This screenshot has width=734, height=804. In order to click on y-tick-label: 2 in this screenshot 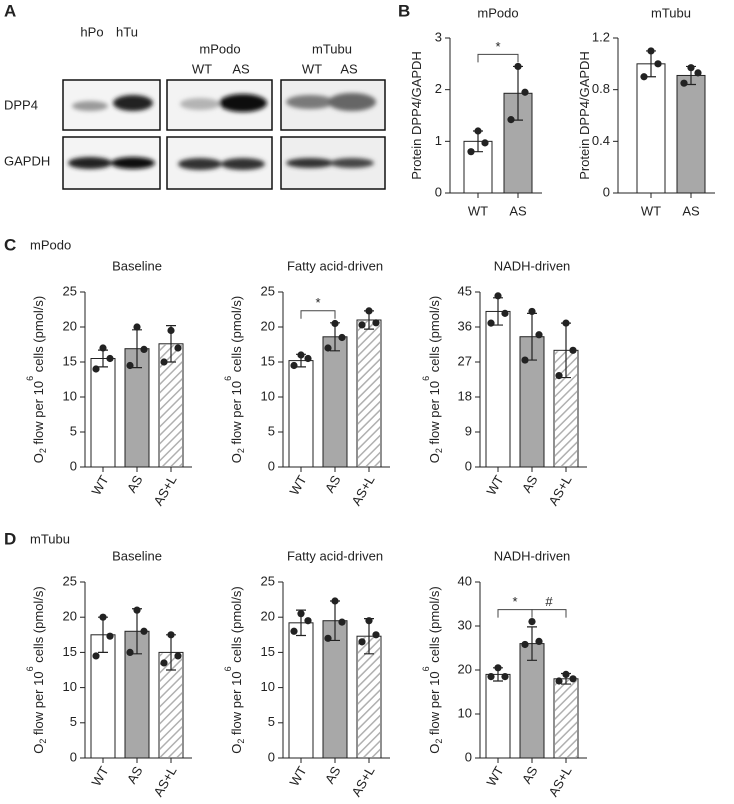, I will do `click(438, 88)`.